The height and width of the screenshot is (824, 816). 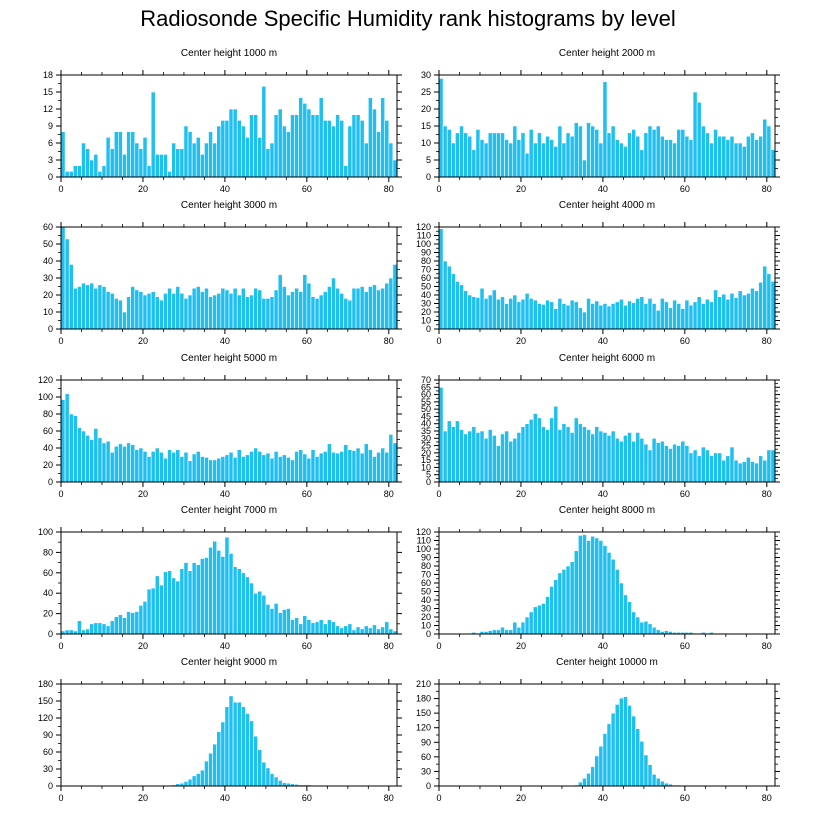 What do you see at coordinates (423, 699) in the screenshot?
I see `y-tick-label: 180` at bounding box center [423, 699].